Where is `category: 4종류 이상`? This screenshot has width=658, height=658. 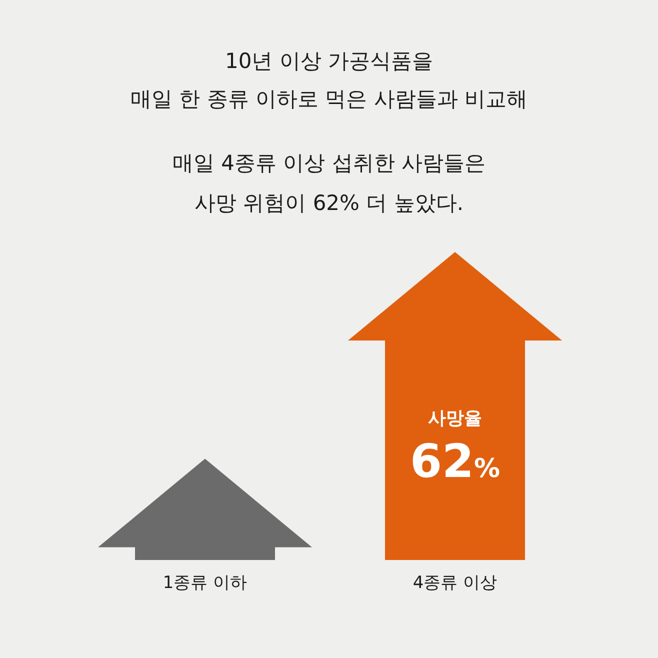 category: 4종류 이상 is located at coordinates (455, 583).